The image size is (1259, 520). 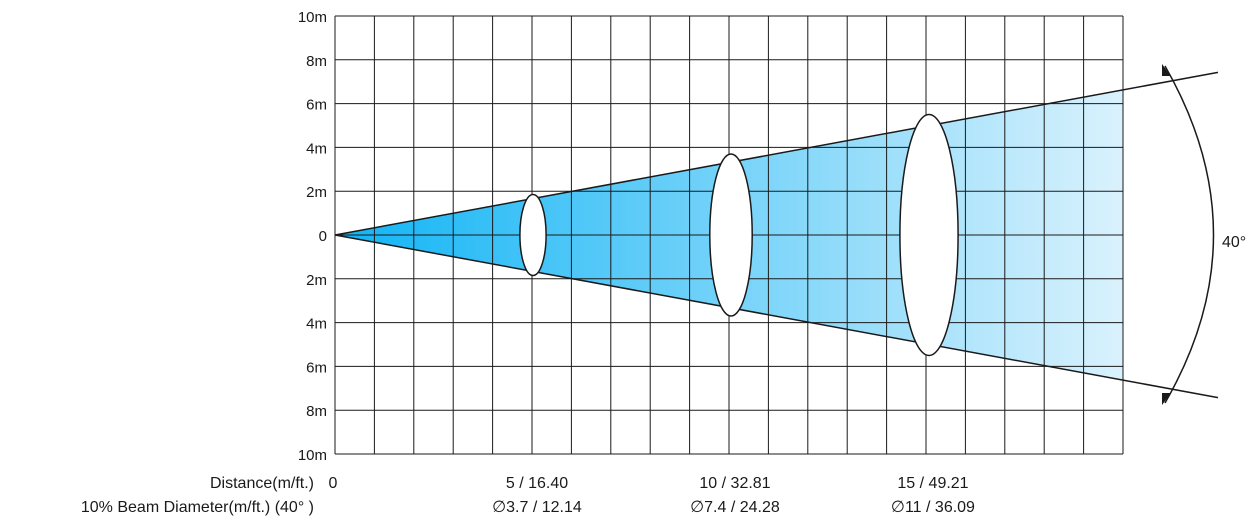 I want to click on y-axis-tick-labels: 10m 8m 6m 4m 2m 0 2m 4m 6m 8m 10m, so click(x=312, y=236).